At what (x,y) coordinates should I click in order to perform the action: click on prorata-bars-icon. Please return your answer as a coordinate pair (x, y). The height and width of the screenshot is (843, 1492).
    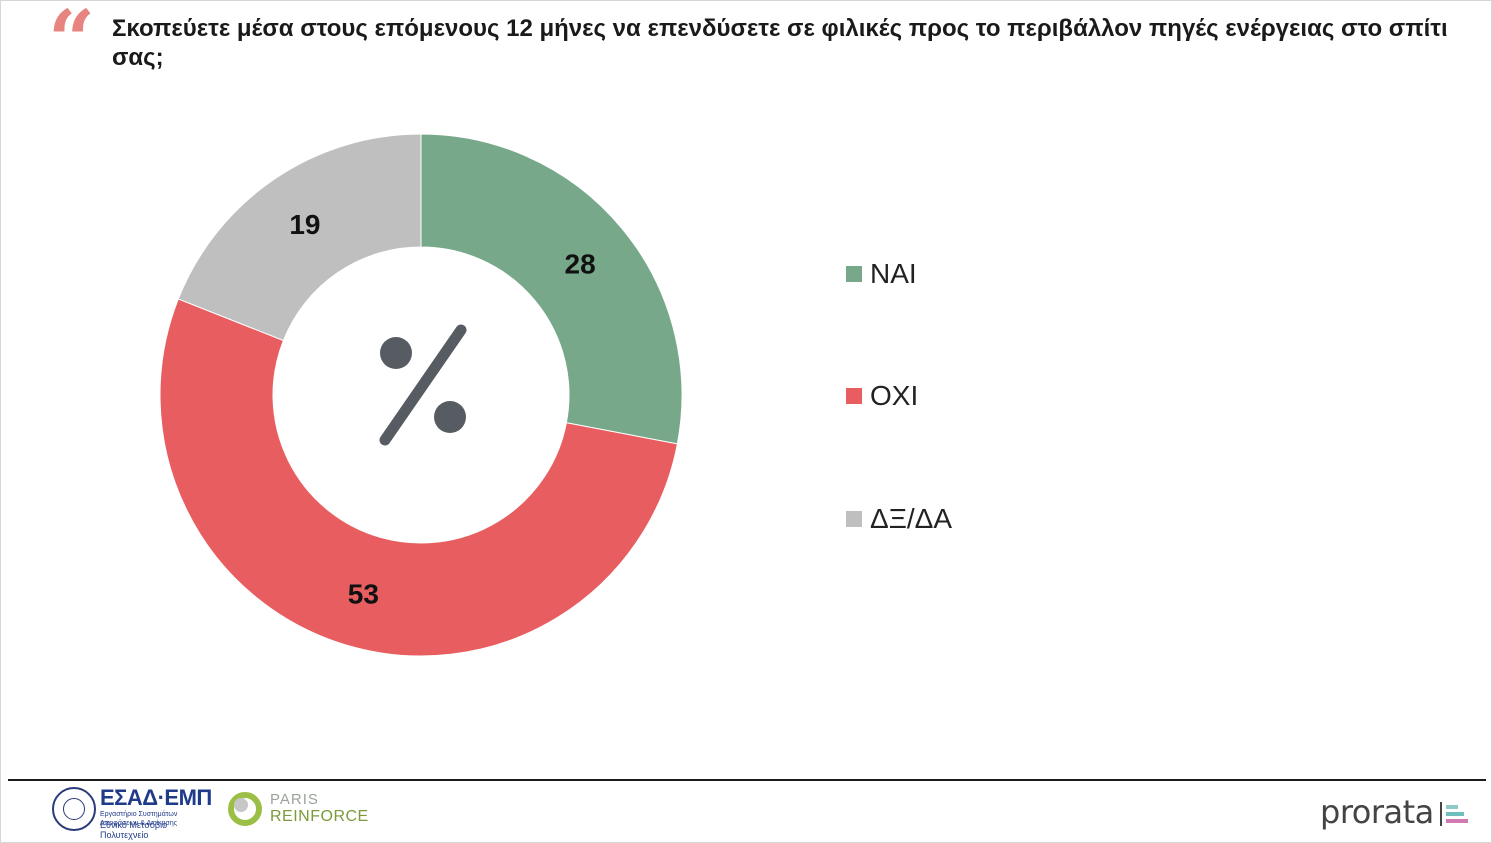
    Looking at the image, I should click on (1454, 814).